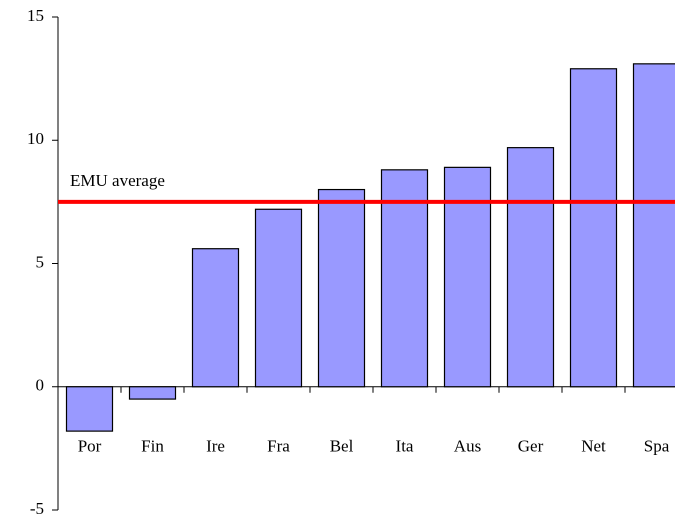 The image size is (675, 519). Describe the element at coordinates (90, 446) in the screenshot. I see `x-tick-label: Por` at that location.